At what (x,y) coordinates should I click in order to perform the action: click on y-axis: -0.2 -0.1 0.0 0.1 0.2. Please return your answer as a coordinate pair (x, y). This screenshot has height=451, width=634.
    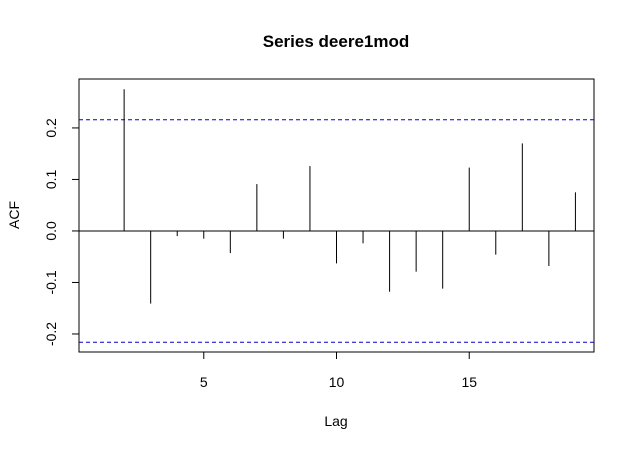
    Looking at the image, I should click on (61, 232).